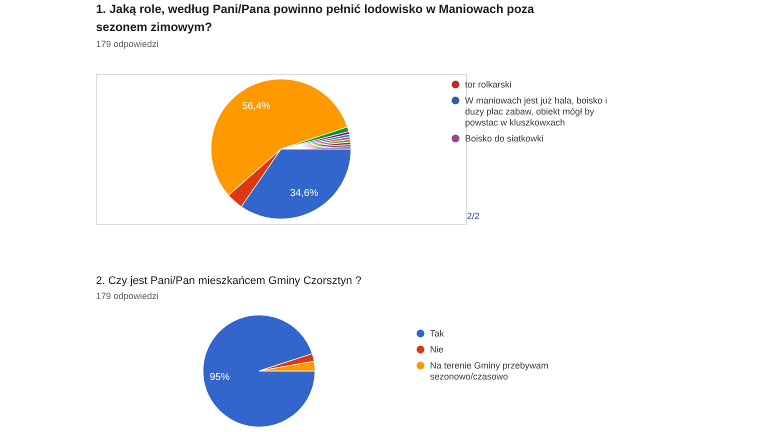 Image resolution: width=768 pixels, height=432 pixels. What do you see at coordinates (536, 112) in the screenshot?
I see `legend-label: W maniowach jest już hala, boisko i duzy plac zabaw, obiekt mógł by powstac w kluszkowxach` at bounding box center [536, 112].